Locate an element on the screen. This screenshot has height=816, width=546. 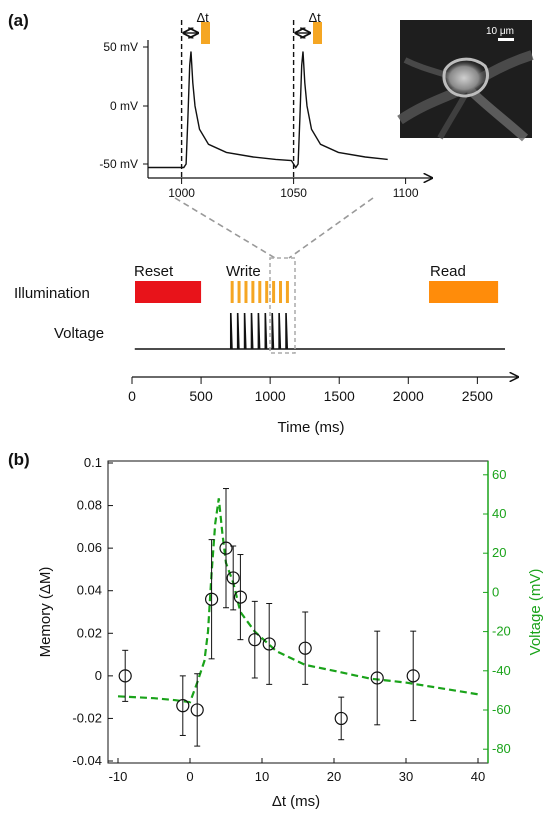
panel-a-label: (a) is located at coordinates (18, 20).